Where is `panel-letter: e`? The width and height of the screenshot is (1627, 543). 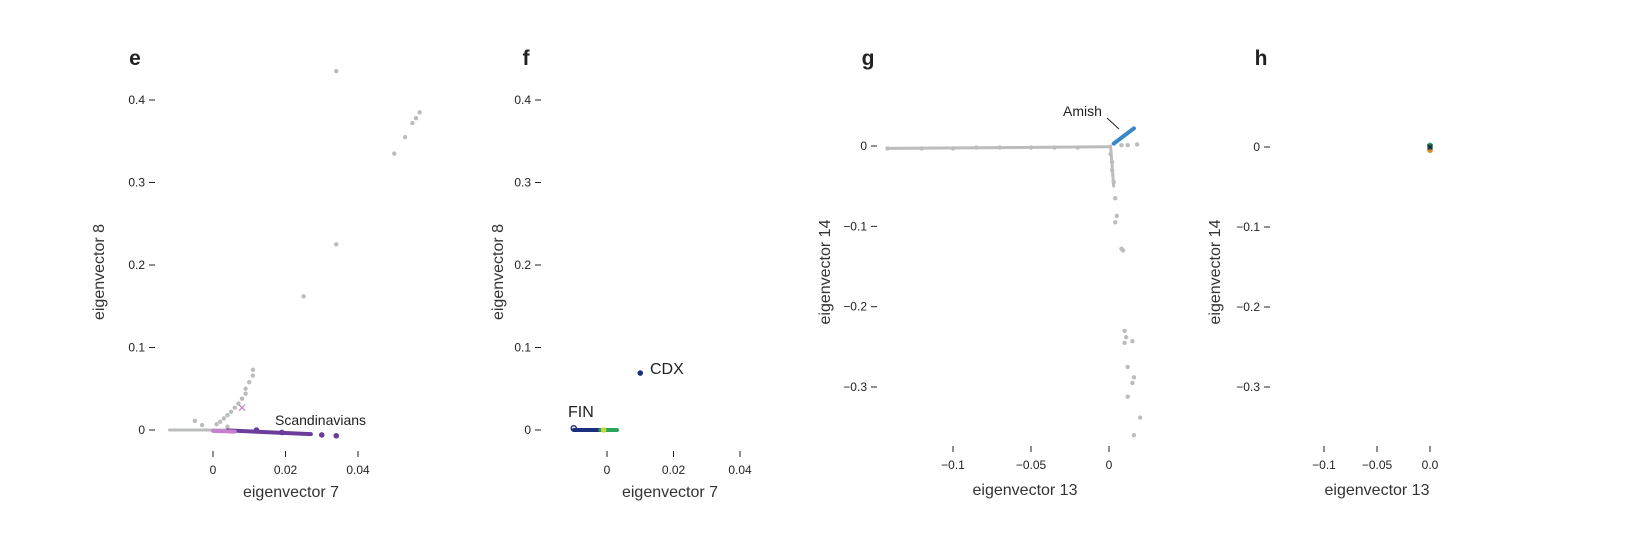 panel-letter: e is located at coordinates (135, 58).